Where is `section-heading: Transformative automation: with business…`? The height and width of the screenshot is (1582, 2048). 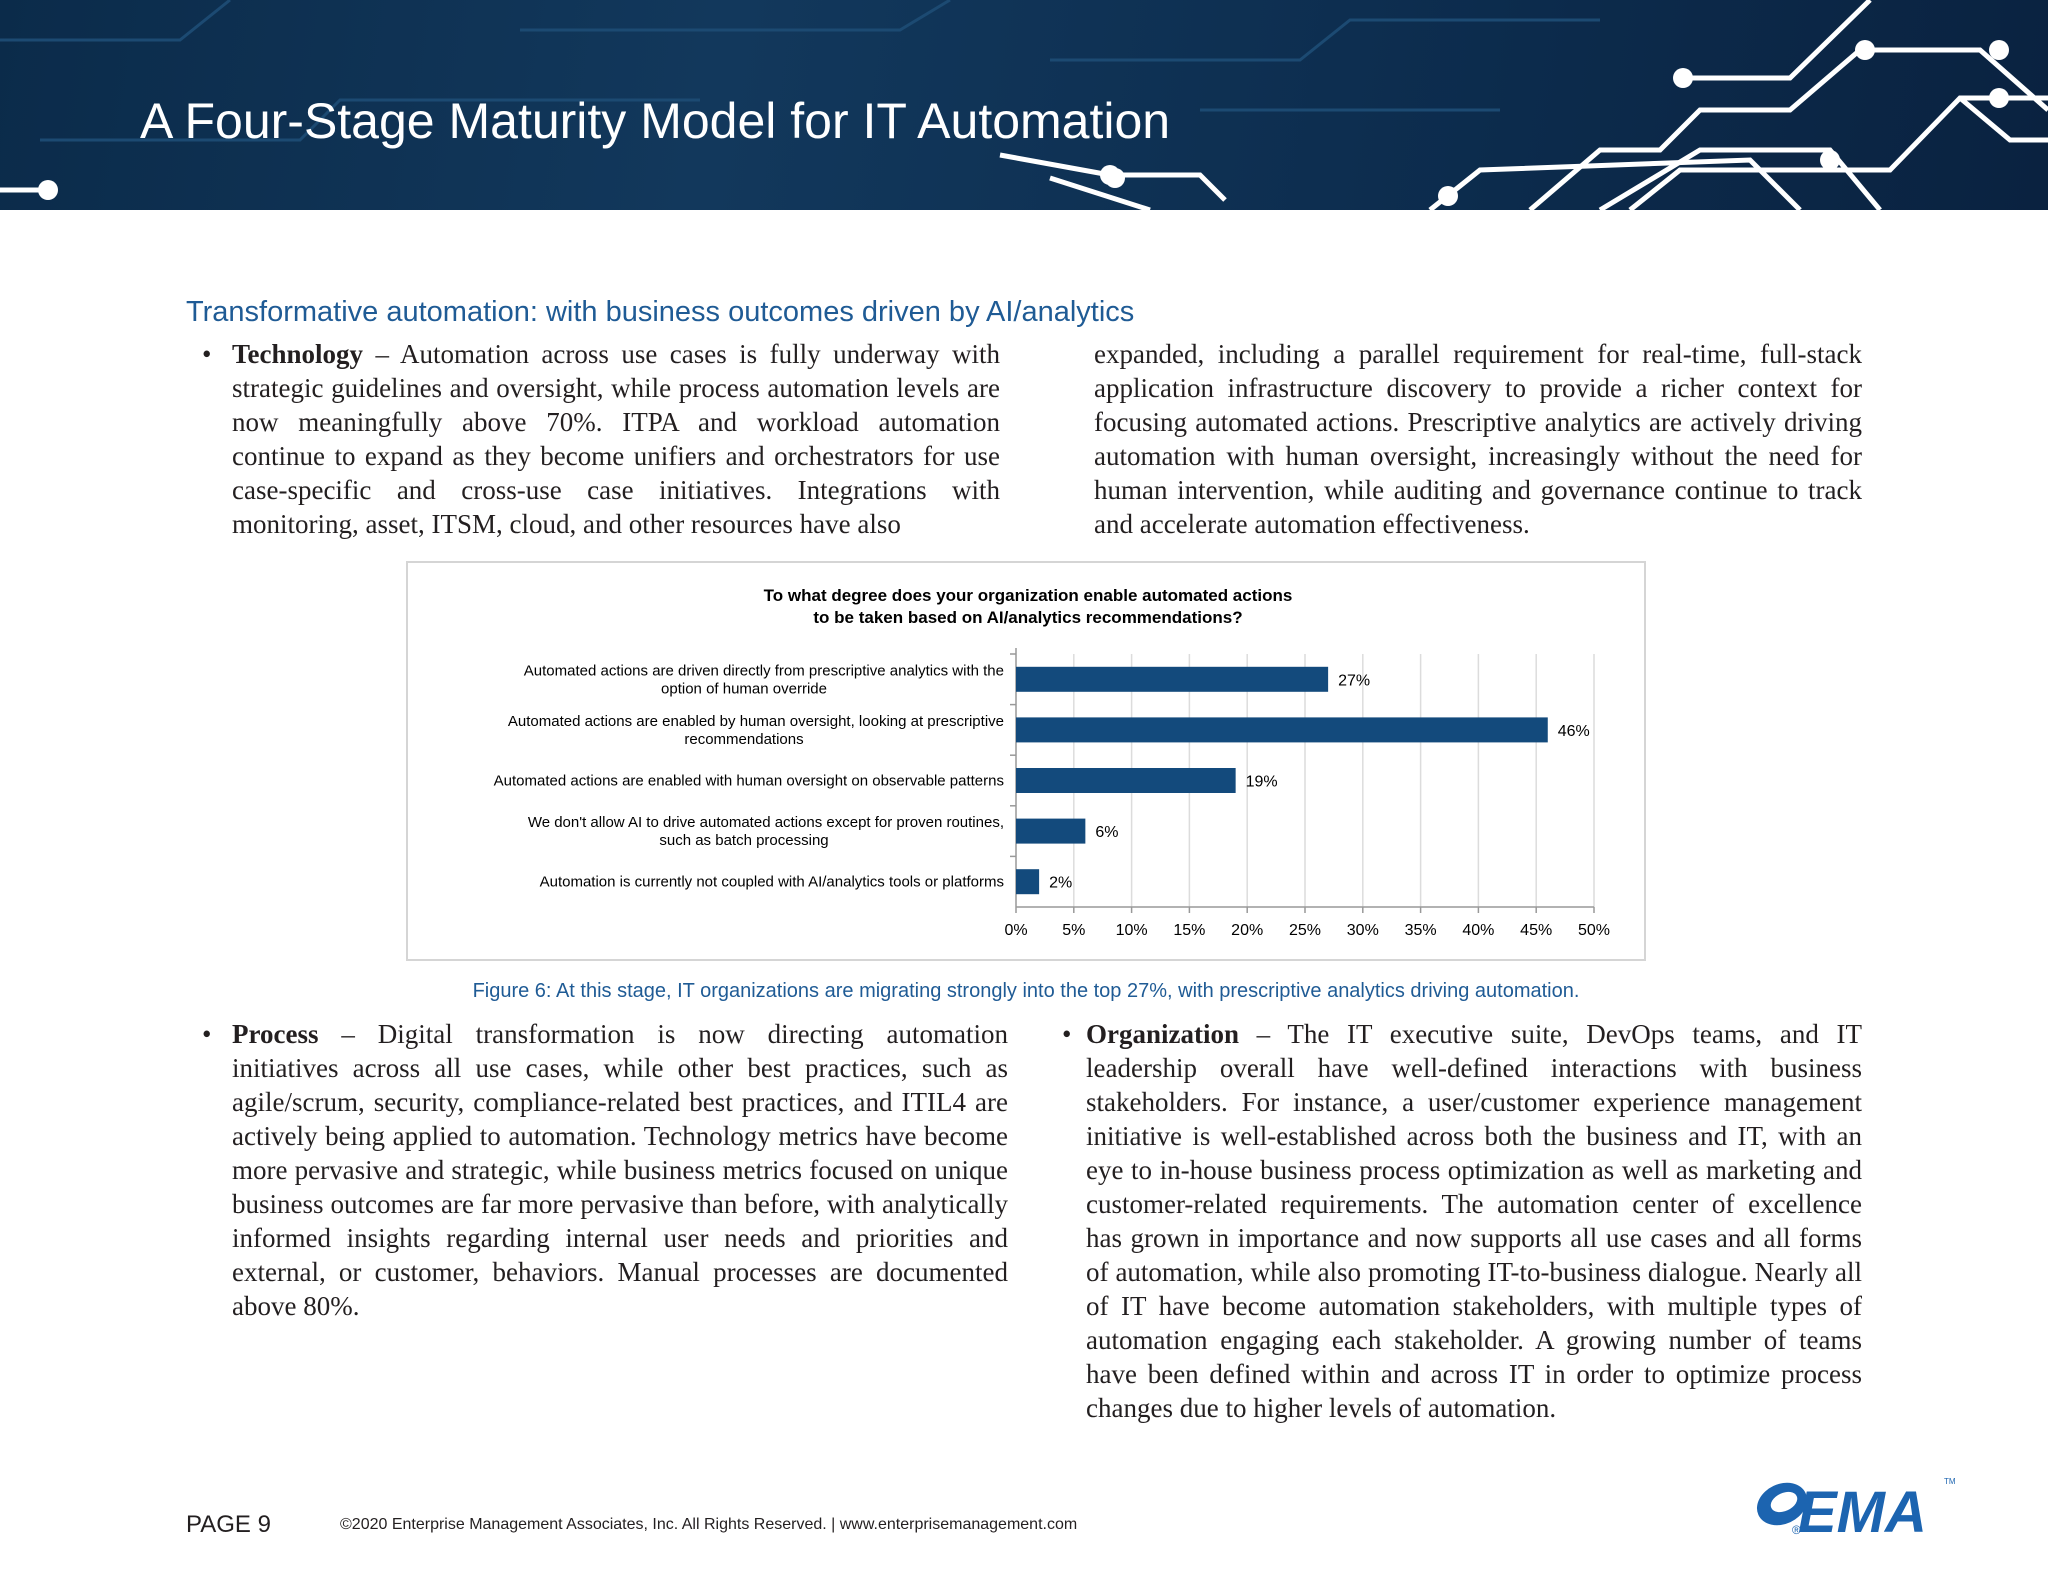
section-heading: Transformative automation: with business… is located at coordinates (660, 312).